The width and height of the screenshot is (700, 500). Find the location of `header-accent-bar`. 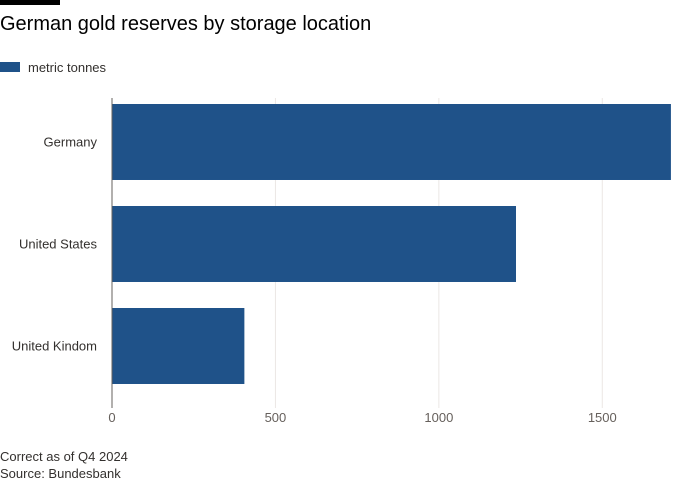

header-accent-bar is located at coordinates (30, 2).